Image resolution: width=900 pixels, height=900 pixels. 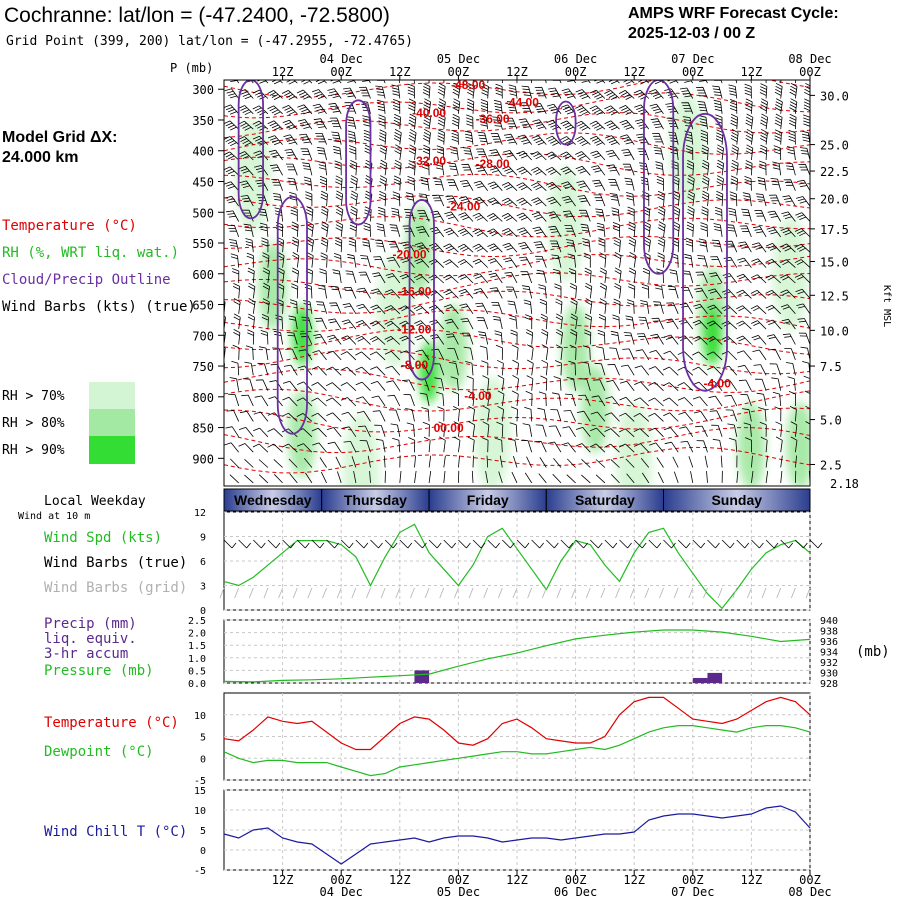 I want to click on temperature-contour-label: -8.00, so click(x=415, y=365).